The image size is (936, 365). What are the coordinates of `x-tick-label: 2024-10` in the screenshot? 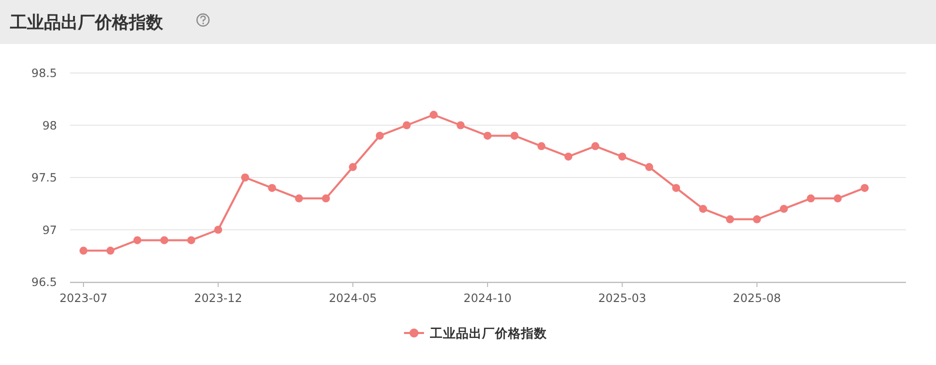 It's located at (488, 298).